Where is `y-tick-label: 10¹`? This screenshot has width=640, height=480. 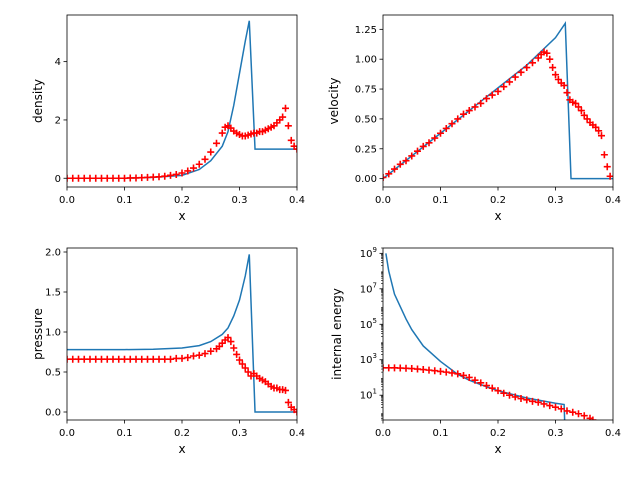 y-tick-label: 10¹ is located at coordinates (368, 395).